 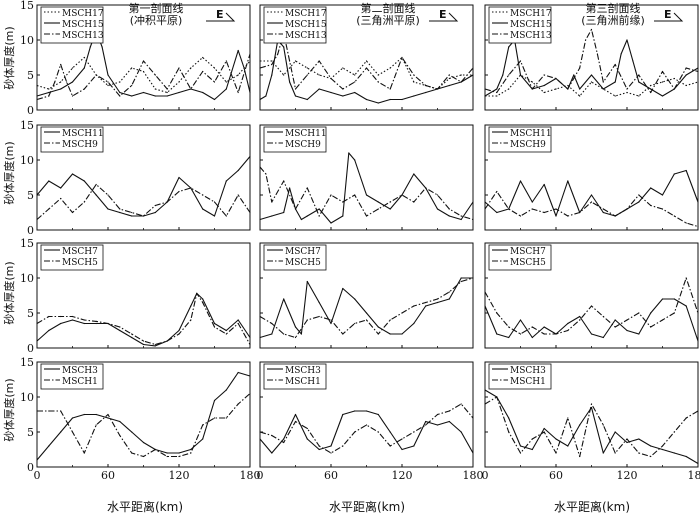 What do you see at coordinates (83, 14) in the screenshot?
I see `panel-r0c0-legend-label-msch17: MSCH17` at bounding box center [83, 14].